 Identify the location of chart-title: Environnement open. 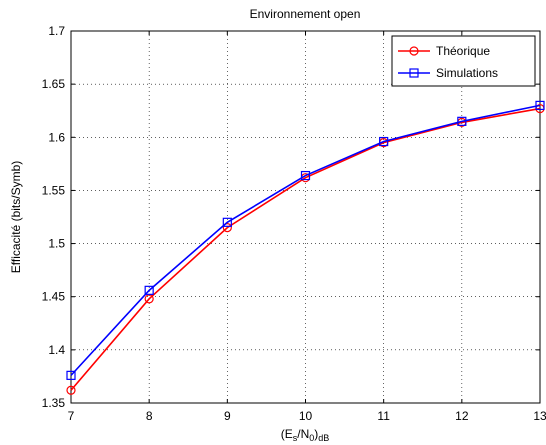
(305, 14).